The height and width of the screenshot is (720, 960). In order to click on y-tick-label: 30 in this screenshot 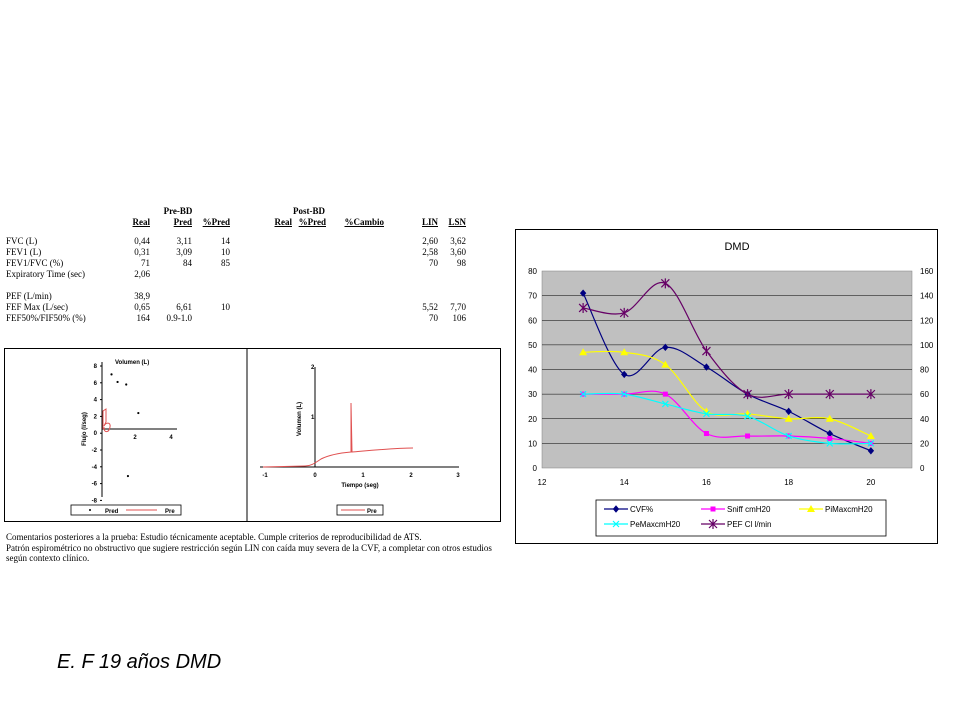, I will do `click(532, 394)`.